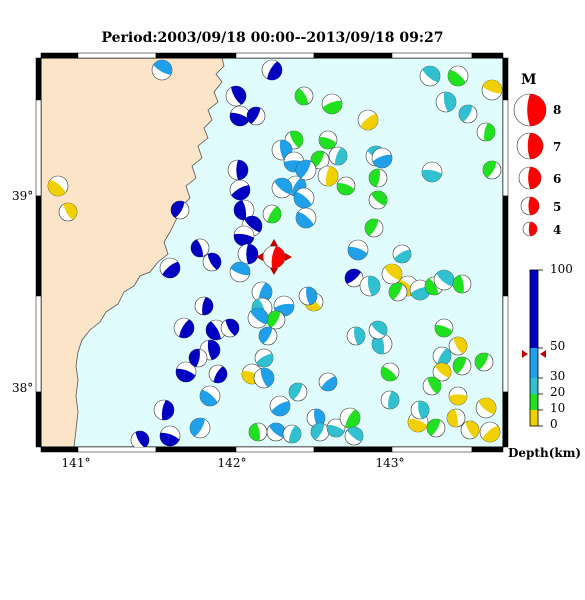  Describe the element at coordinates (23, 388) in the screenshot. I see `lat-label-38: 38°` at that location.